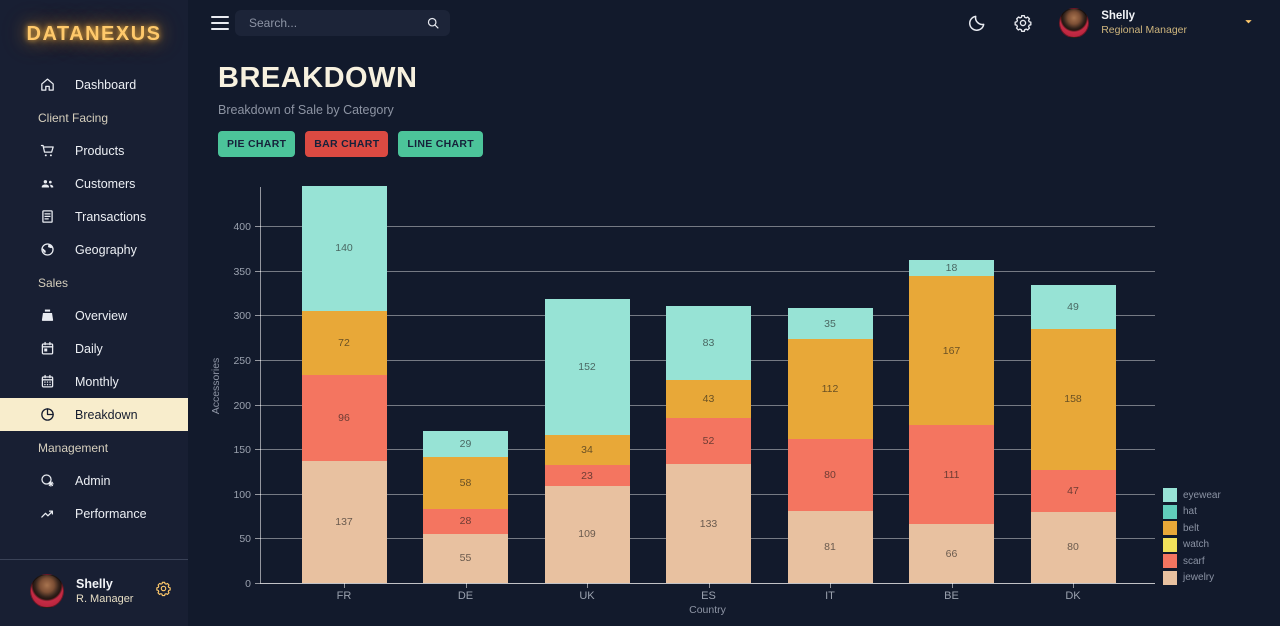 The height and width of the screenshot is (626, 1280). I want to click on bar-value-label: 140, so click(344, 248).